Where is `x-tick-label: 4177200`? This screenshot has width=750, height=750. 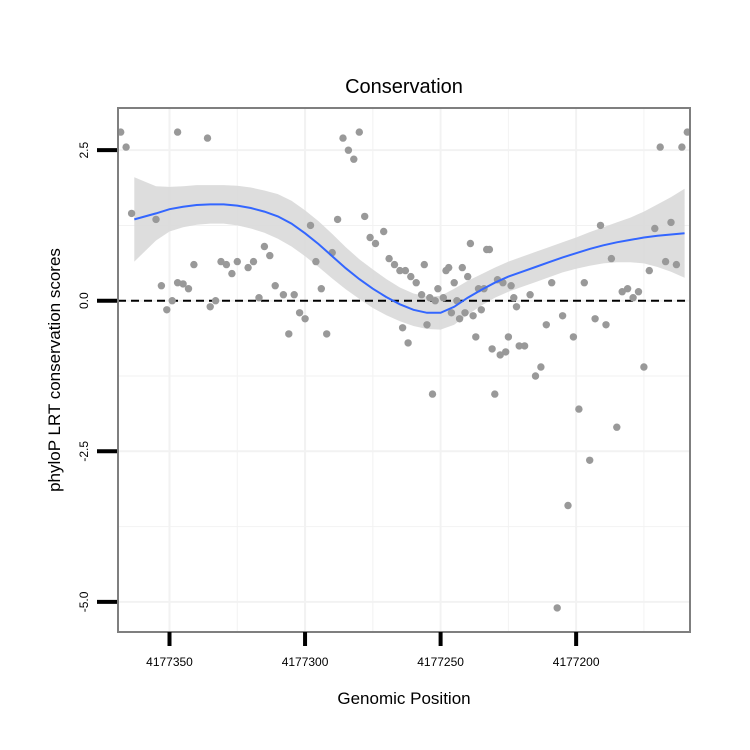 x-tick-label: 4177200 is located at coordinates (576, 662).